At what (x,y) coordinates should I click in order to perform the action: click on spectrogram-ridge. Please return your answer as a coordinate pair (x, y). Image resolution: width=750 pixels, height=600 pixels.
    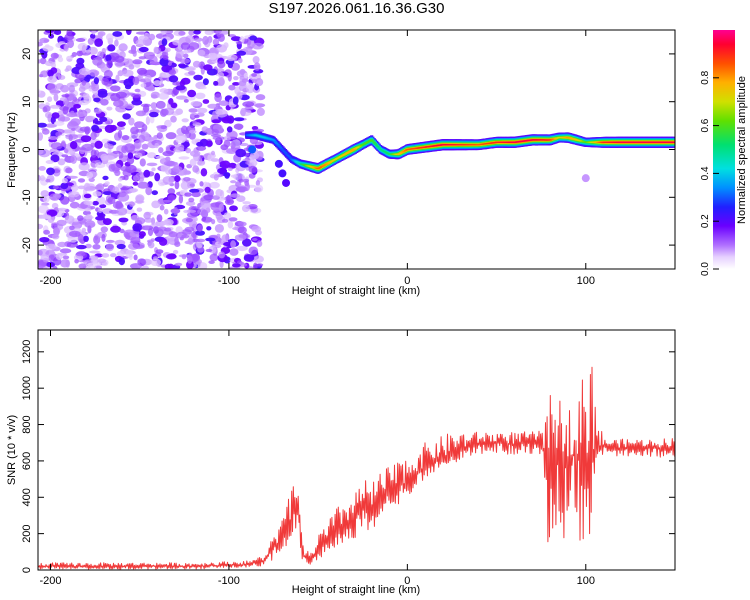
    Looking at the image, I should click on (460, 159).